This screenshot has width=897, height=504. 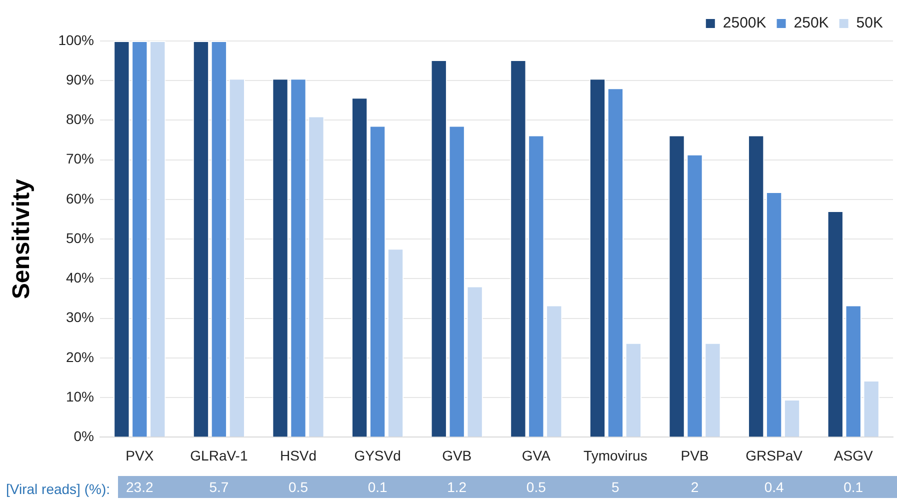 I want to click on y-axis-title: Sensitivity, so click(x=22, y=239).